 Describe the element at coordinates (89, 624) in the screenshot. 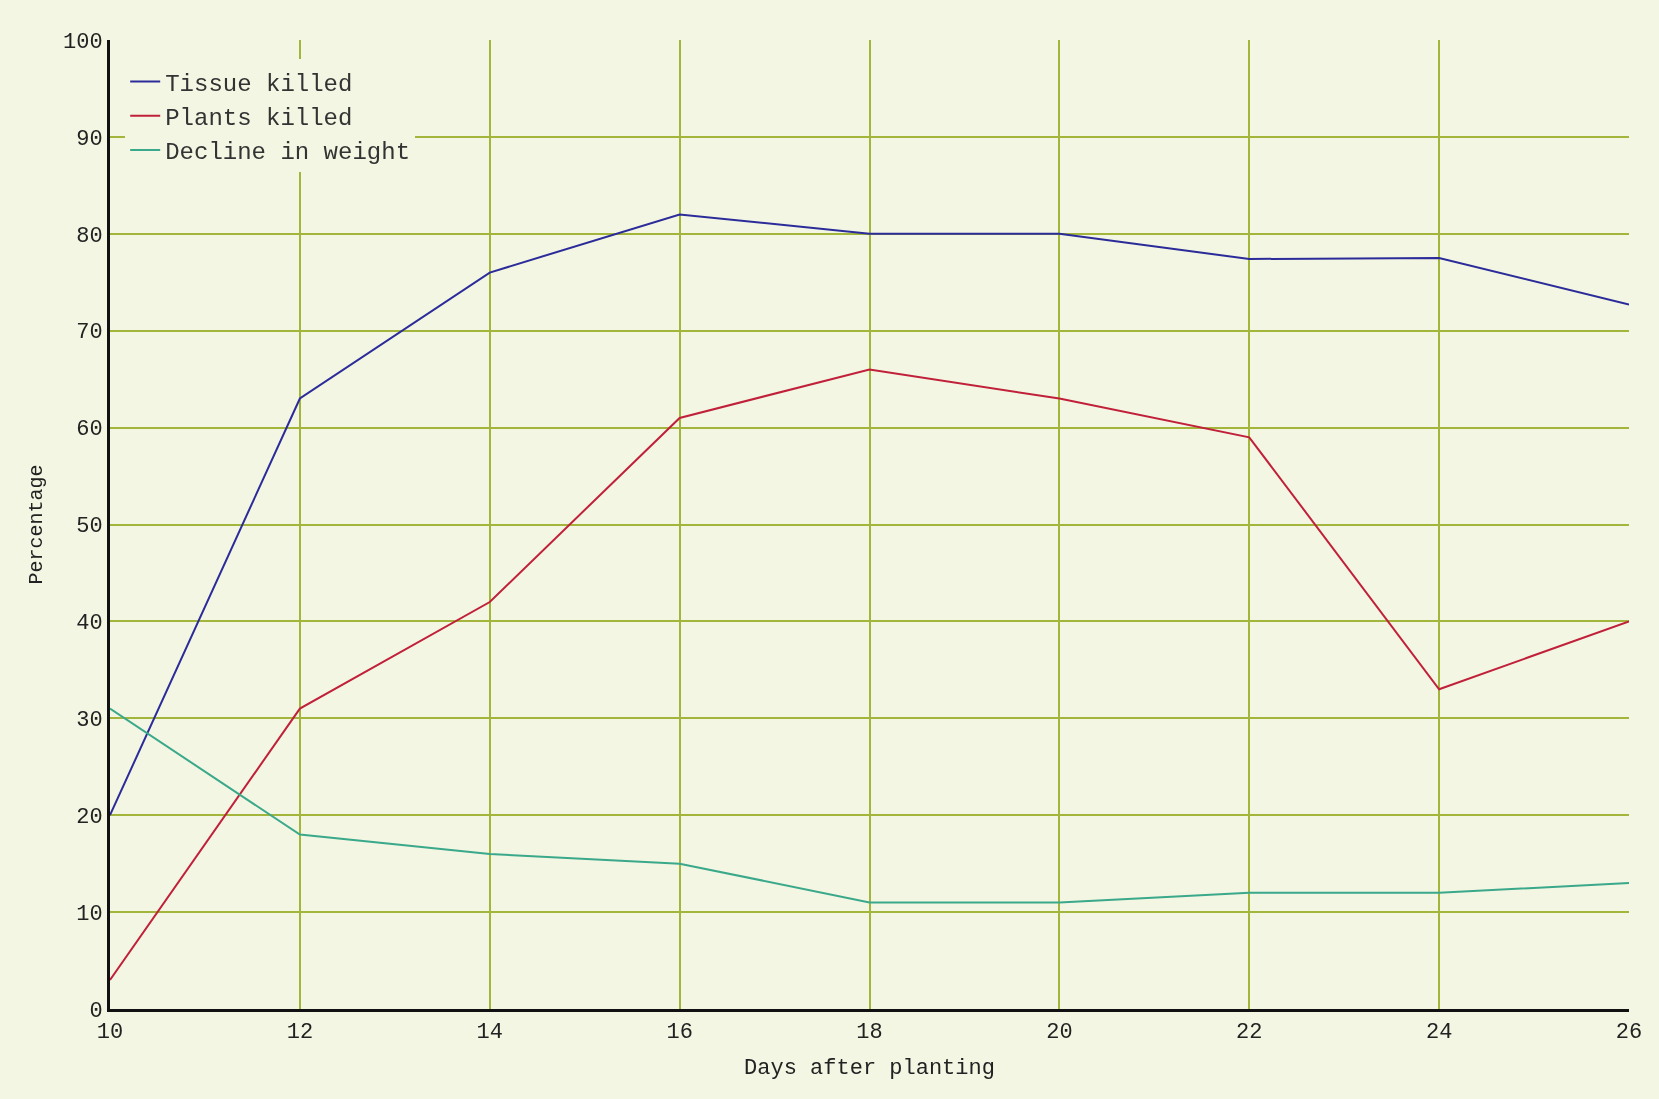

I see `y-tick-label: 40` at that location.